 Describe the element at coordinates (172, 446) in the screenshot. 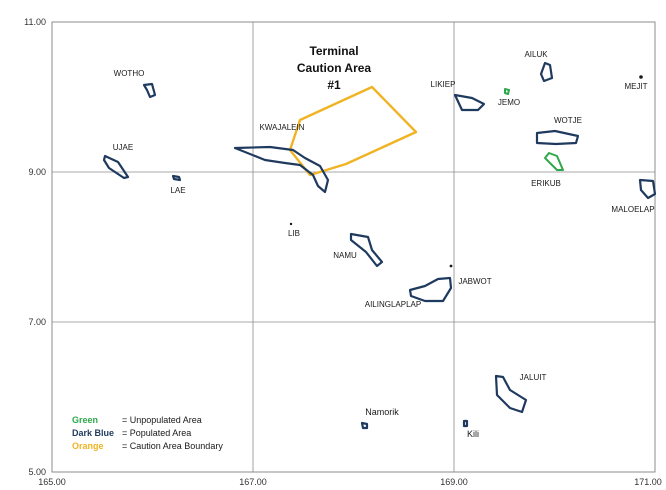

I see `legend-orange-value: = Caution Area Boundary` at that location.